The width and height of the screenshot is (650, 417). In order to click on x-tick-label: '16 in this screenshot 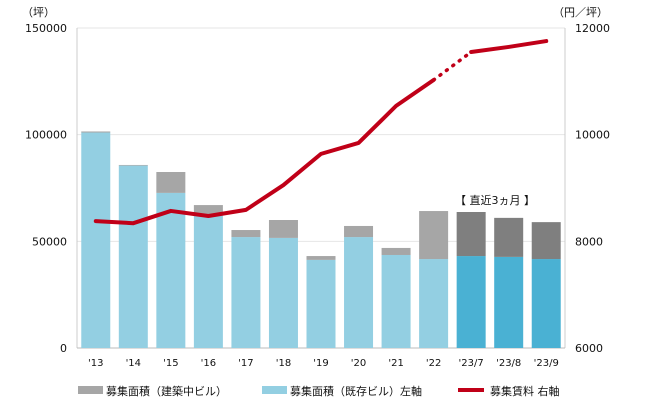, I will do `click(208, 363)`.